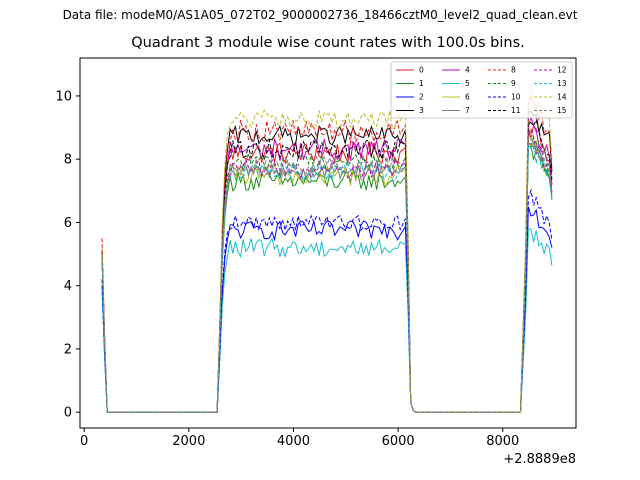  Describe the element at coordinates (421, 110) in the screenshot. I see `legend-label: 3` at that location.